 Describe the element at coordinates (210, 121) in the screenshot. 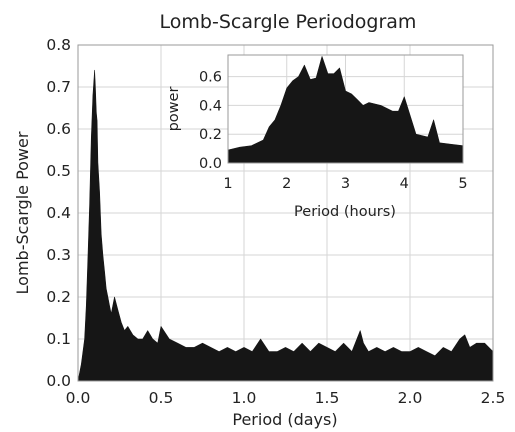

I see `inset-y-ticks: 0.0 0.2 0.4 0.6` at that location.